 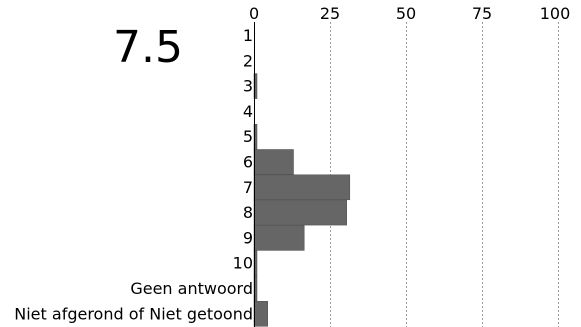 What do you see at coordinates (133, 313) in the screenshot?
I see `category-label: Niet afgerond of Niet getoond` at bounding box center [133, 313].